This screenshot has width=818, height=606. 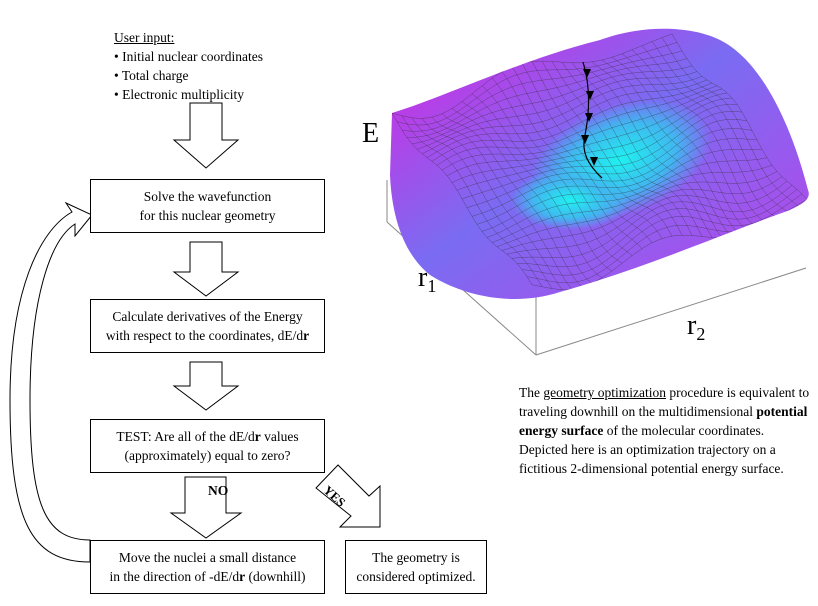 I want to click on move-line-2-end: (downhill), so click(x=275, y=576).